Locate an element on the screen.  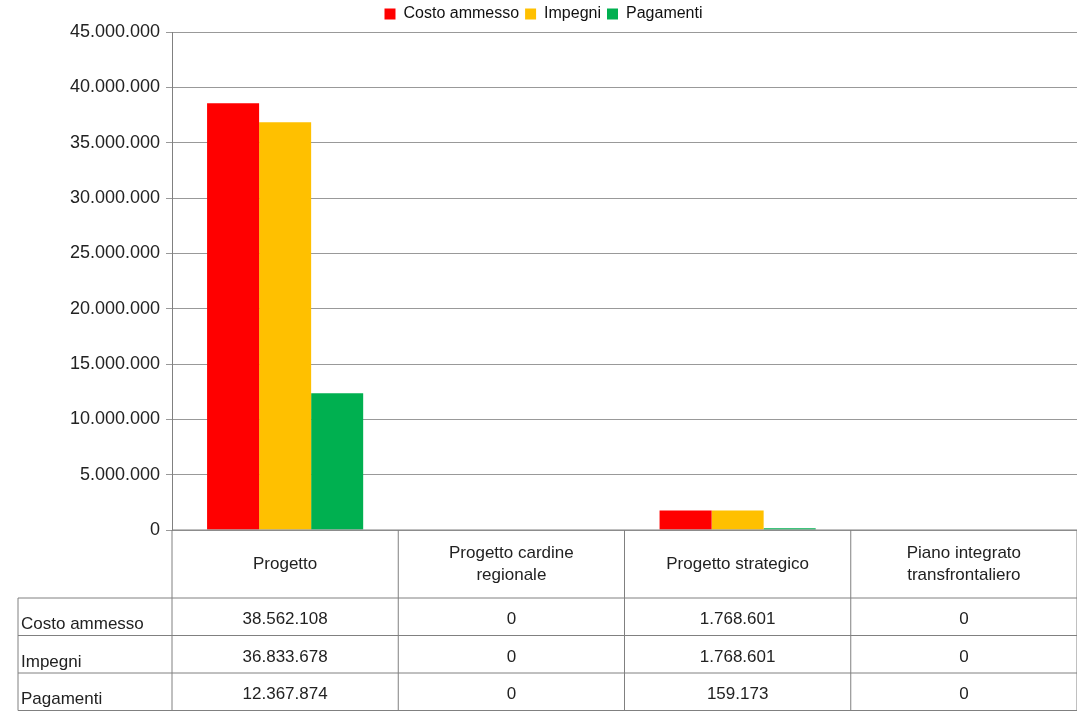
legend-label: Costo ammesso is located at coordinates (461, 13).